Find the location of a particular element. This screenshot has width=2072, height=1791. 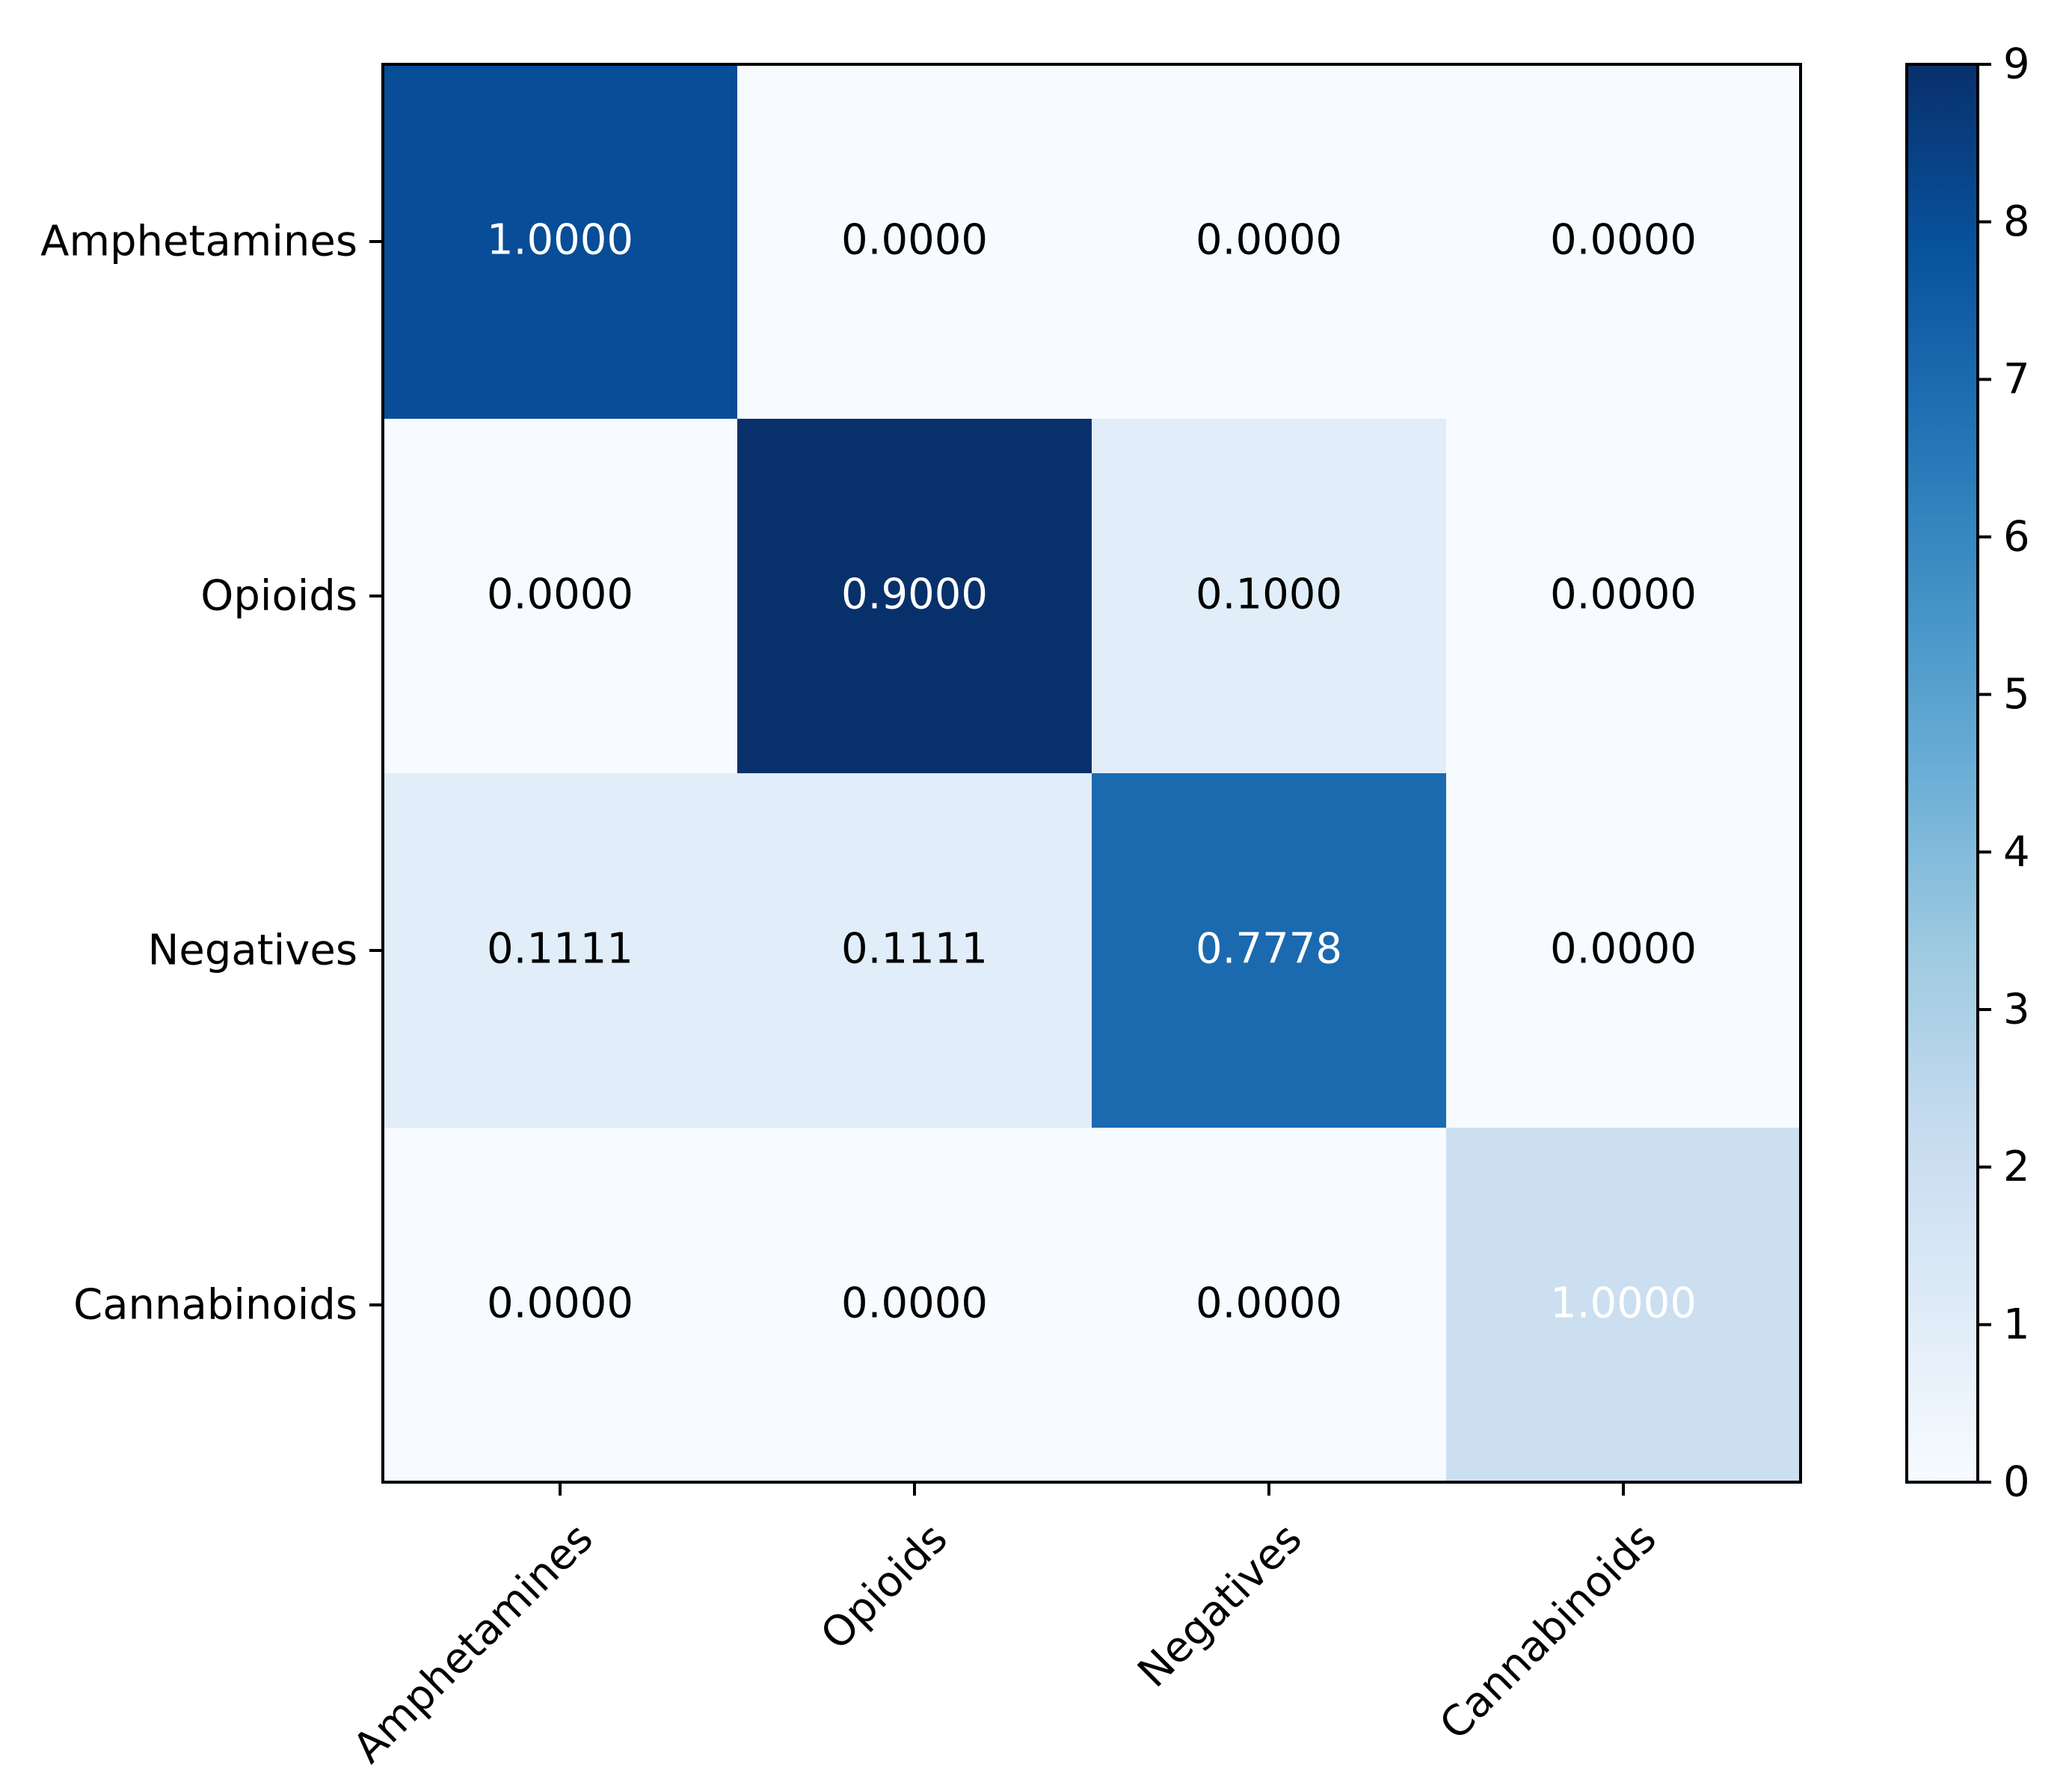

colorbar-tick-label: 9 is located at coordinates (2016, 64).